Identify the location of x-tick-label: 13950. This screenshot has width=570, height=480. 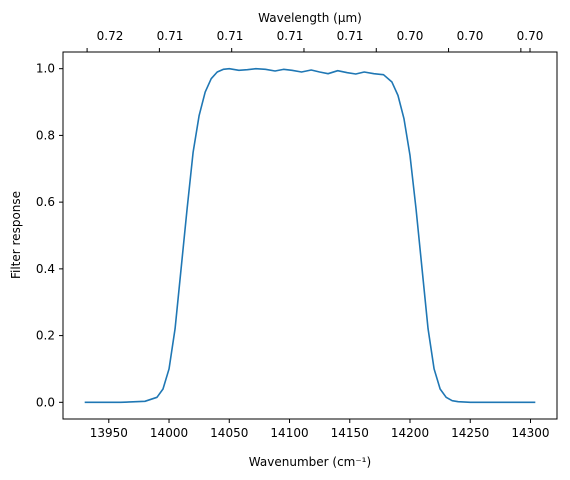
(109, 433).